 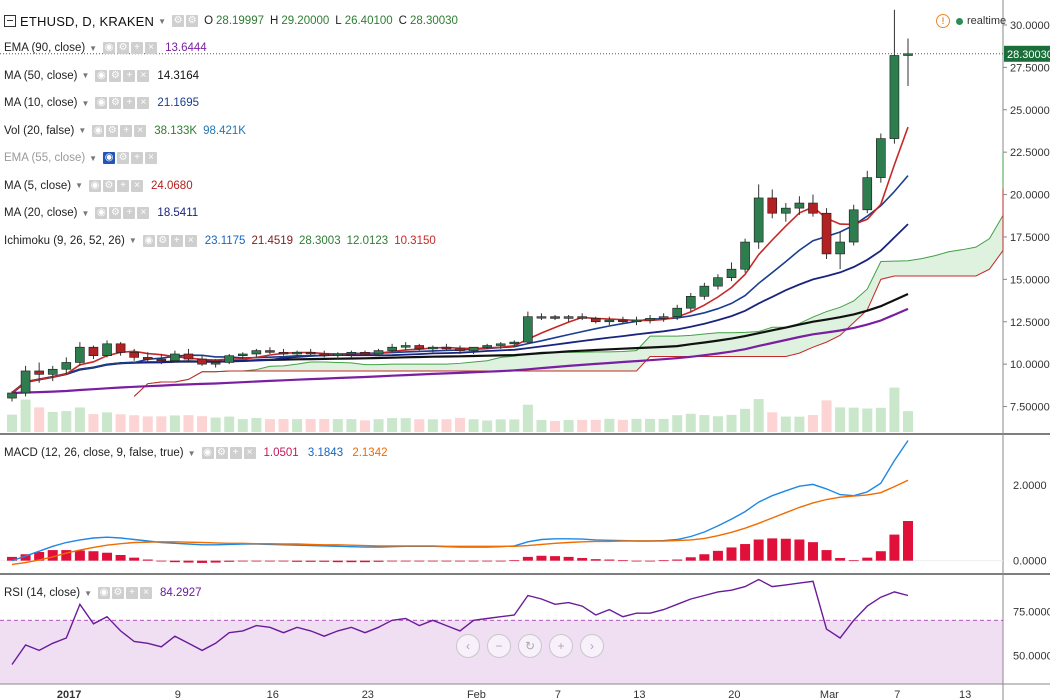 I want to click on indicator-value: 14.3164, so click(x=178, y=75).